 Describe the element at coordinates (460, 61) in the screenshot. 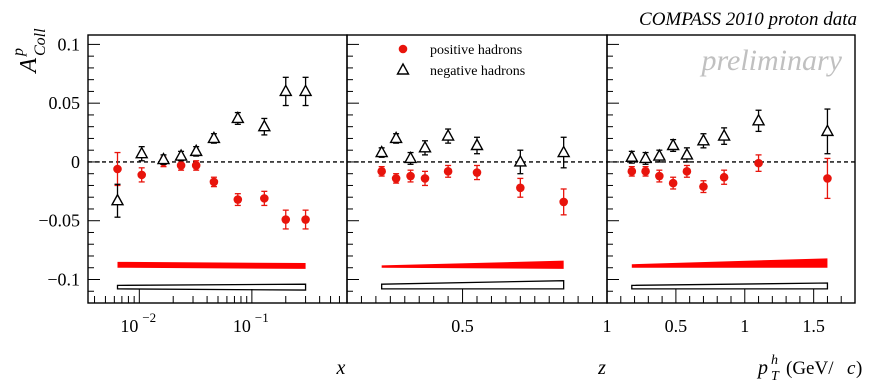

I see `legend: positive hadrons negative hadrons` at that location.